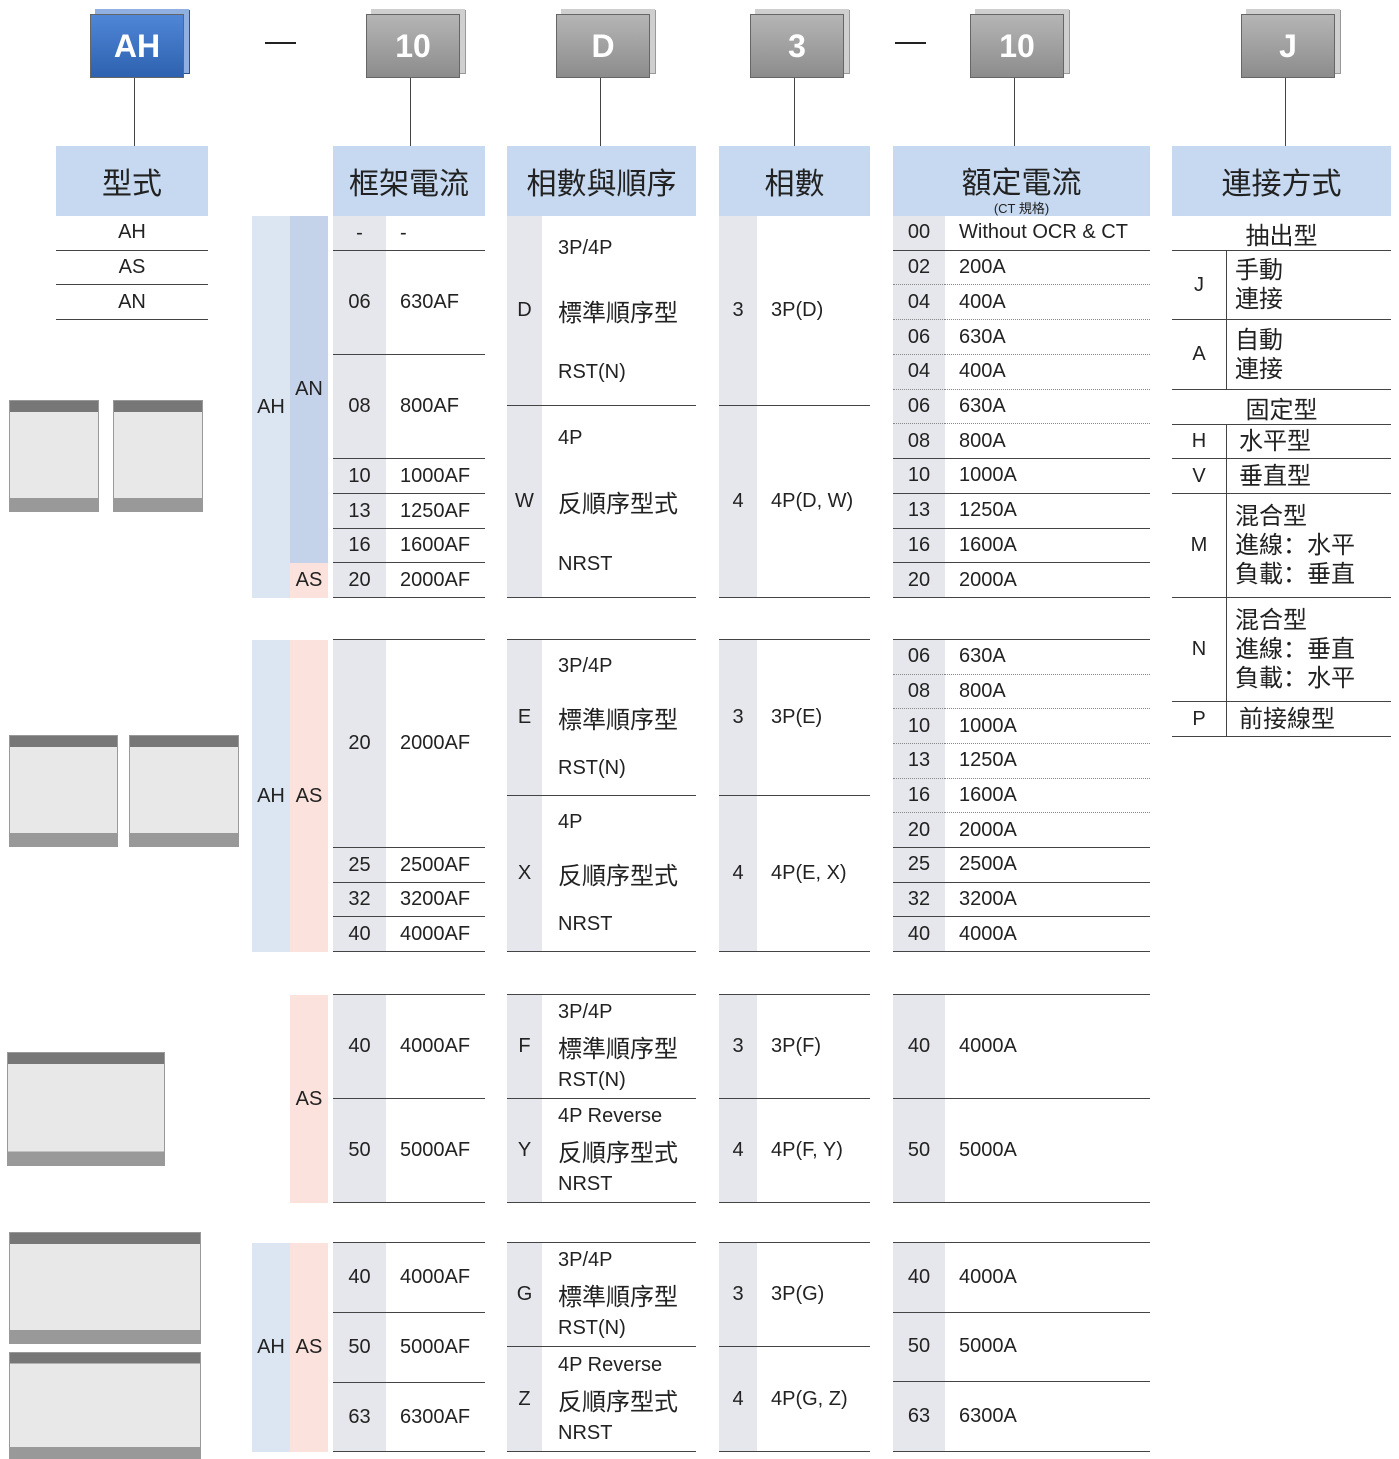  Describe the element at coordinates (919, 580) in the screenshot. I see `rated-code: 20` at that location.